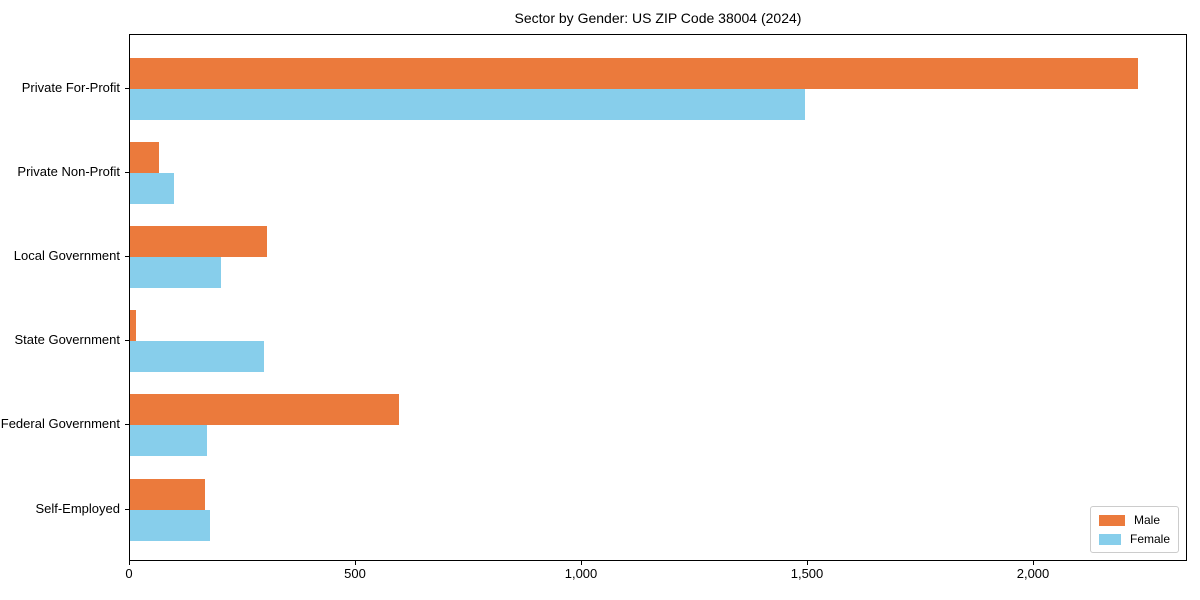  What do you see at coordinates (60, 423) in the screenshot?
I see `y-axis-label: Federal Government` at bounding box center [60, 423].